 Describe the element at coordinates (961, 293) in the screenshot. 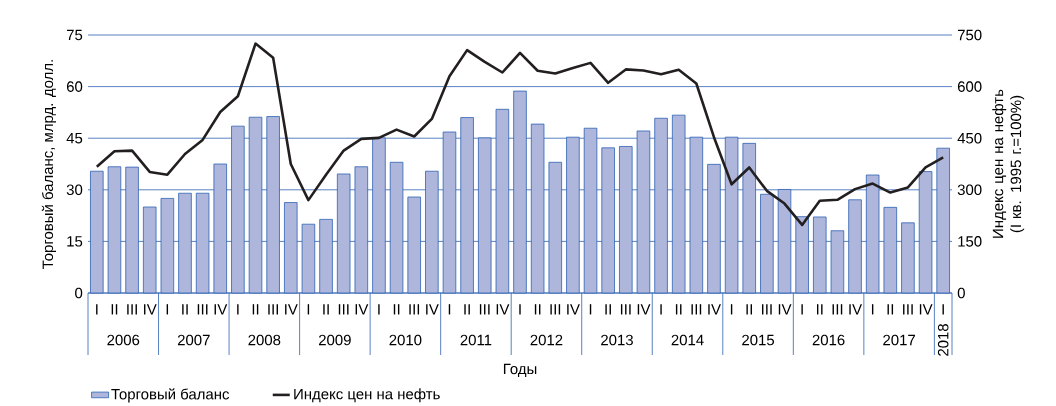

I see `y2-tick-label: 0` at that location.